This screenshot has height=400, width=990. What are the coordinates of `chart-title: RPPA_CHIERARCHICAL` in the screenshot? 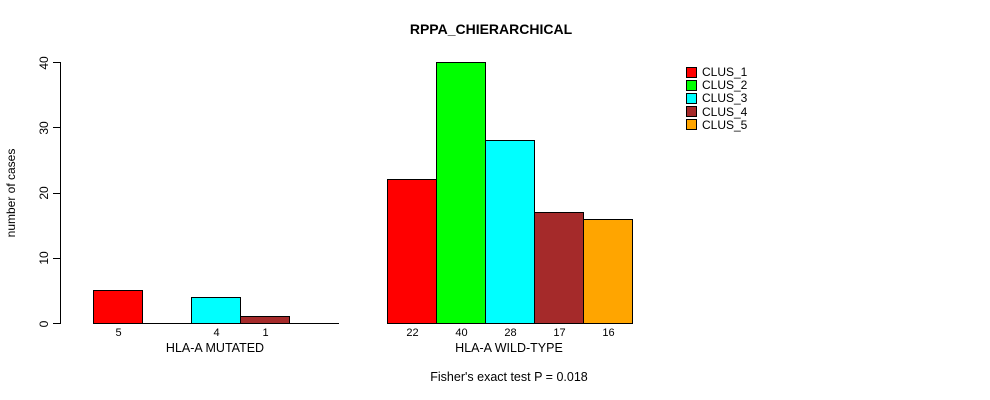 It's located at (491, 29).